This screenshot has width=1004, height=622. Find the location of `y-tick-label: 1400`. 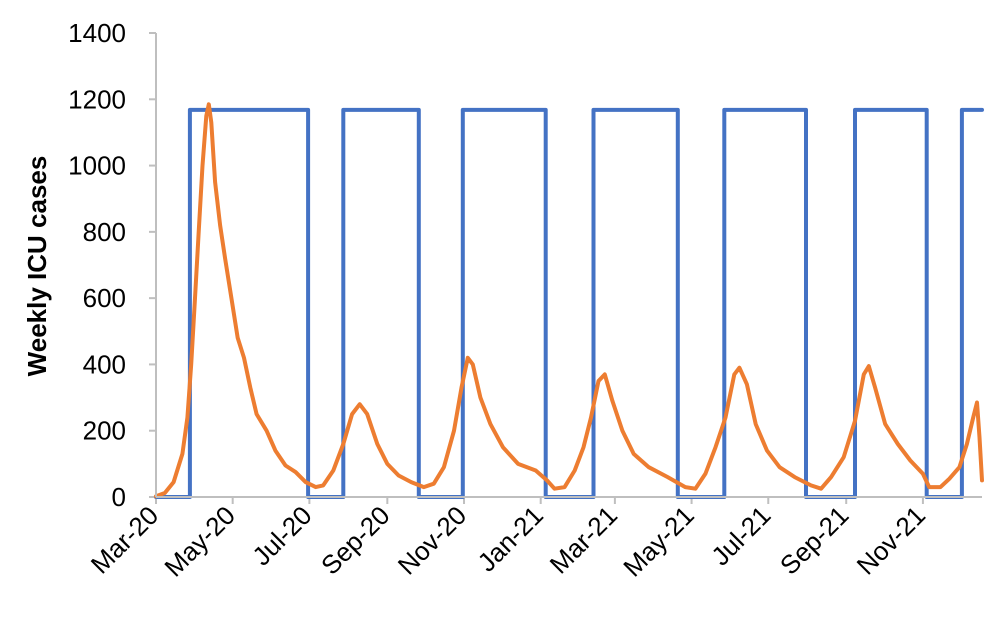

y-tick-label: 1400 is located at coordinates (97, 33).